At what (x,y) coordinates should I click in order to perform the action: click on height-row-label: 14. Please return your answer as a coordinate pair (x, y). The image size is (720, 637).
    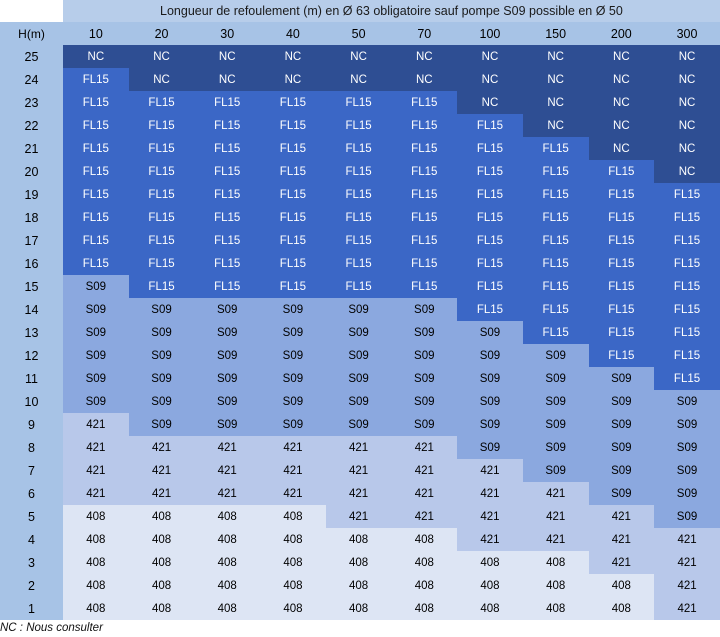
    Looking at the image, I should click on (31, 309).